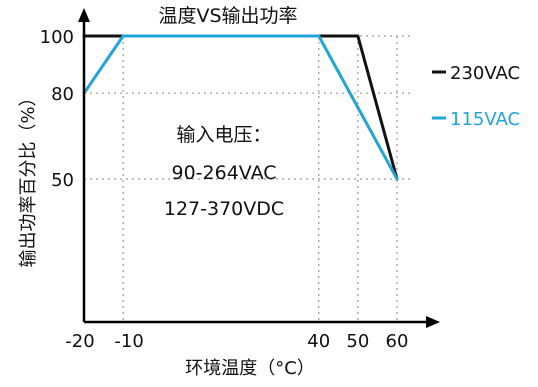 This screenshot has width=538, height=387. Describe the element at coordinates (433, 322) in the screenshot. I see `x-axis-arrow` at that location.